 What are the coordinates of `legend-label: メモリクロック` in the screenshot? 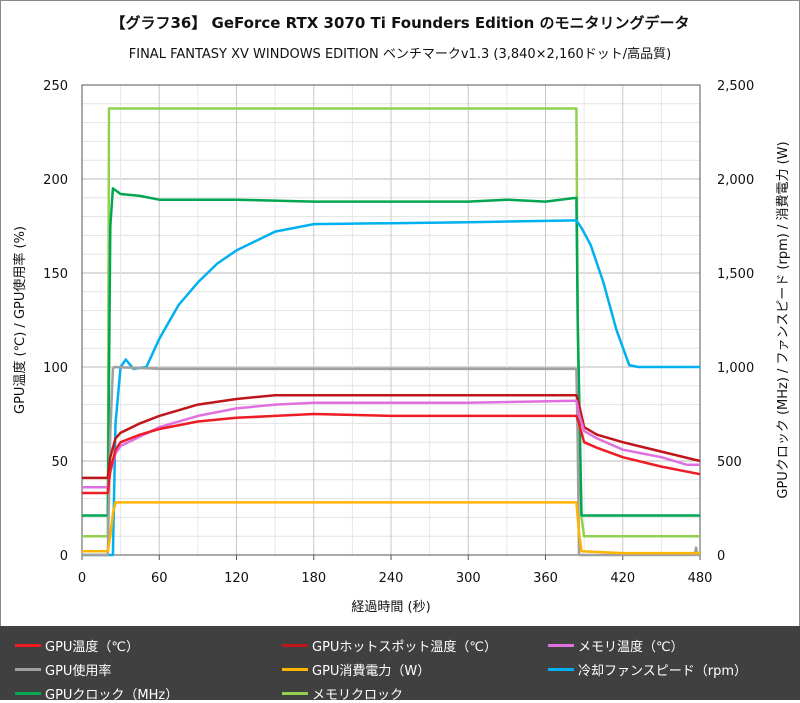 It's located at (358, 695).